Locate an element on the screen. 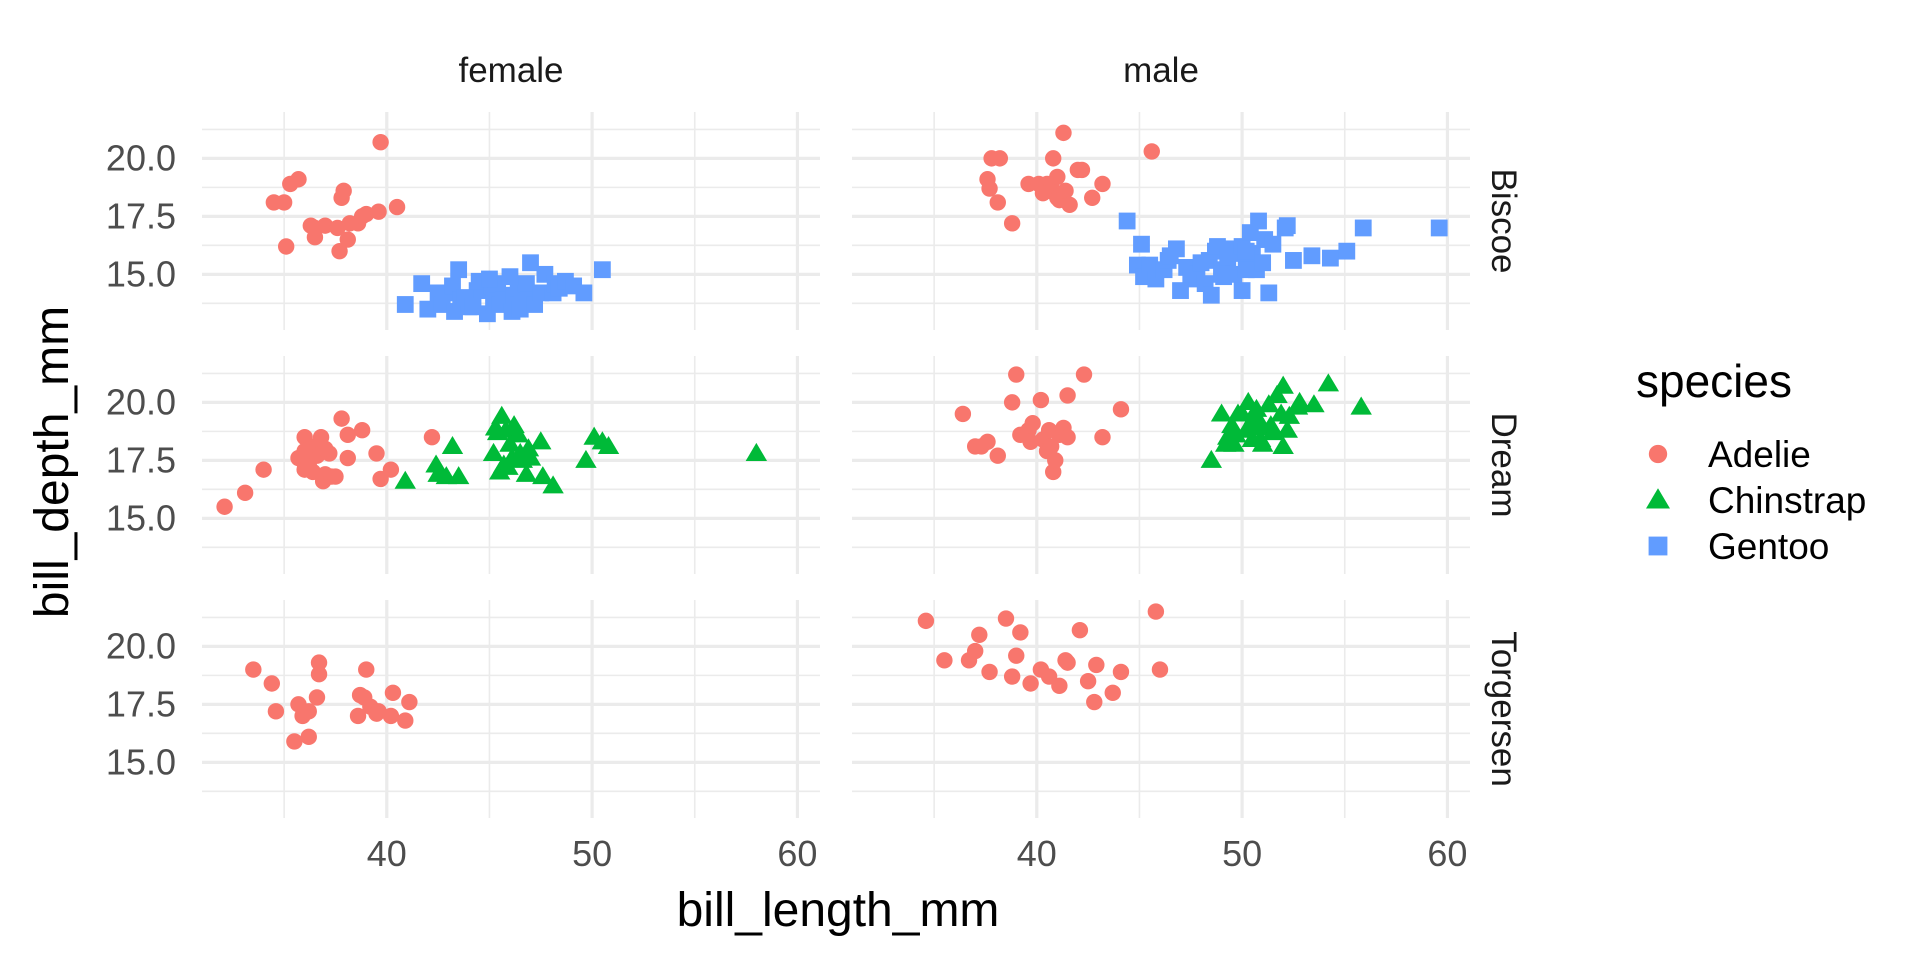  legend: species Adelie Chinstrap Gentoo is located at coordinates (1751, 461).